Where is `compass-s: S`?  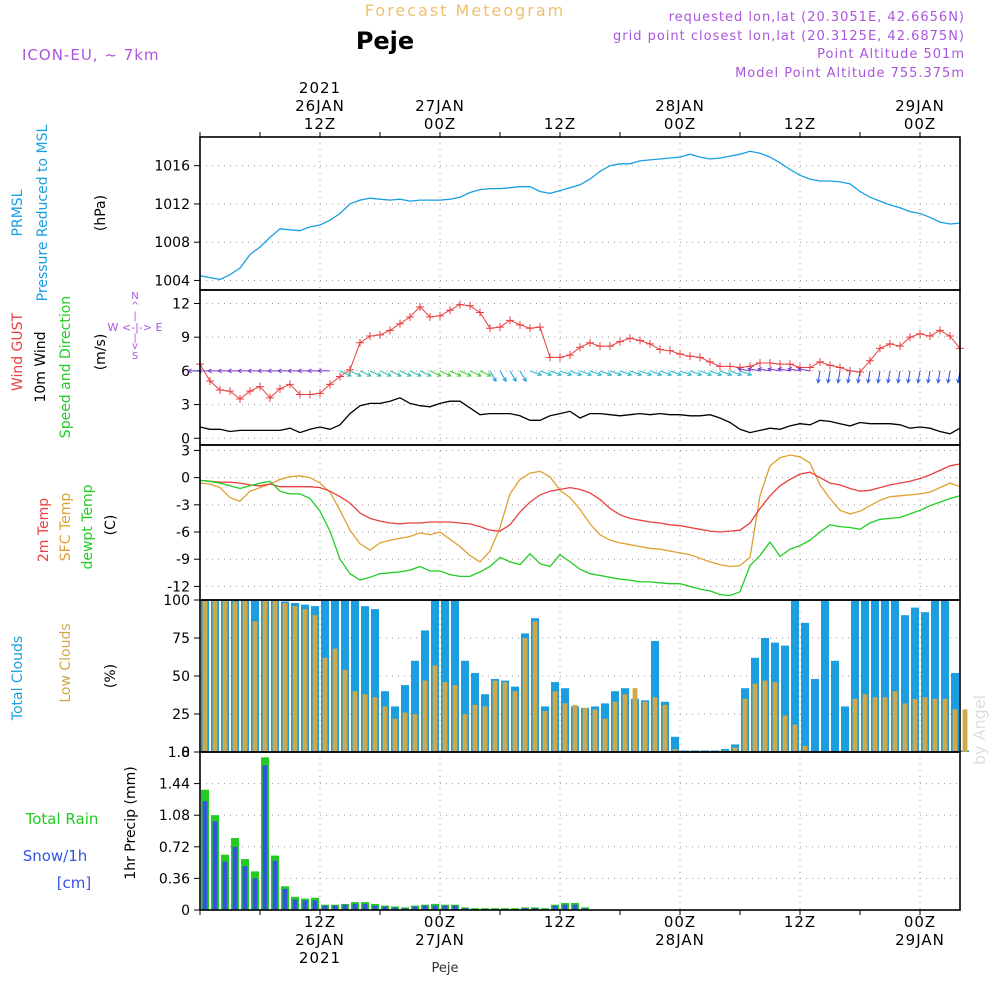 compass-s: S is located at coordinates (135, 356).